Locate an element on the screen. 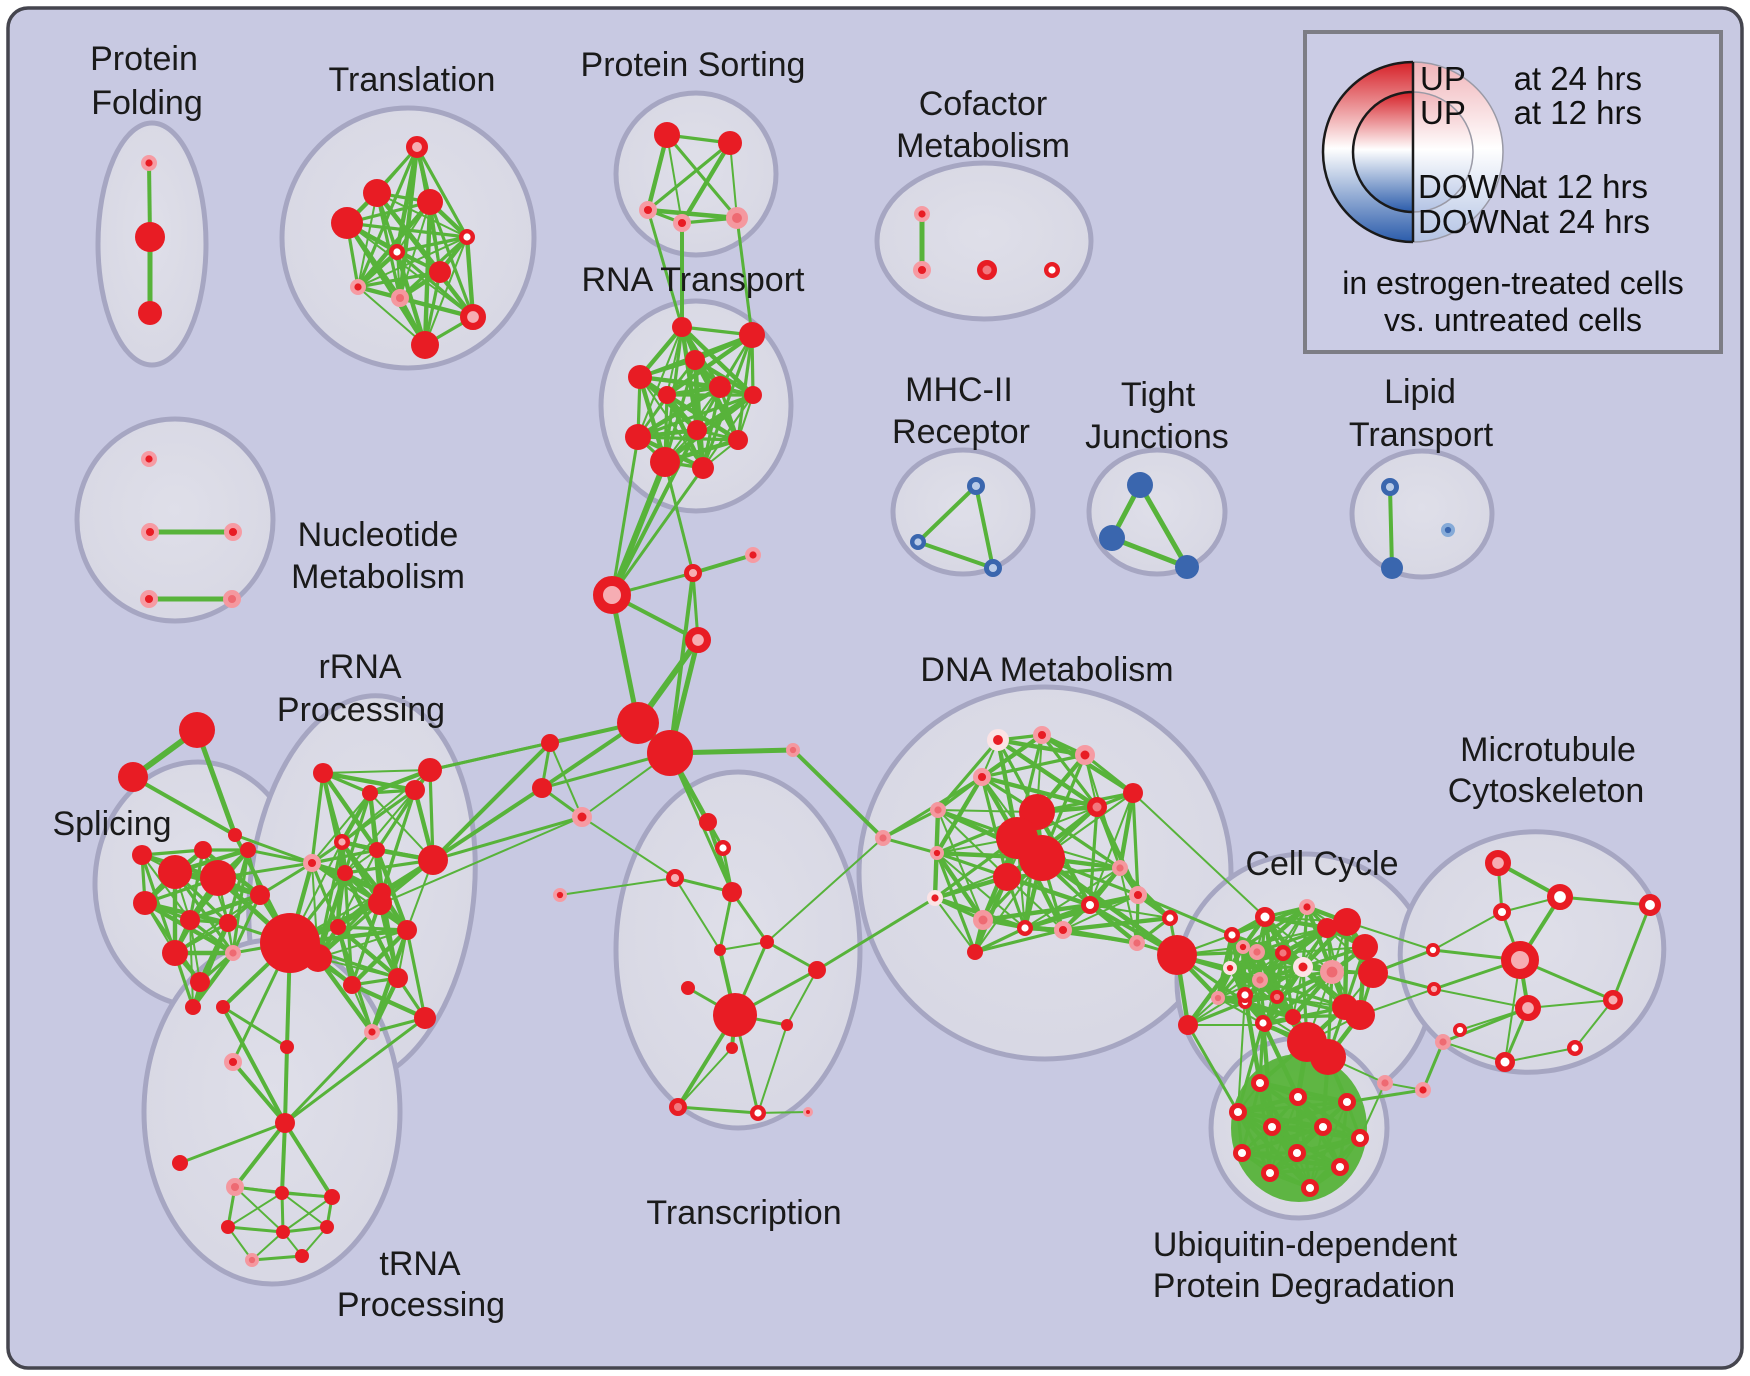 This screenshot has height=1376, width=1750. legend-dir-down12: DOWN is located at coordinates (1470, 186).